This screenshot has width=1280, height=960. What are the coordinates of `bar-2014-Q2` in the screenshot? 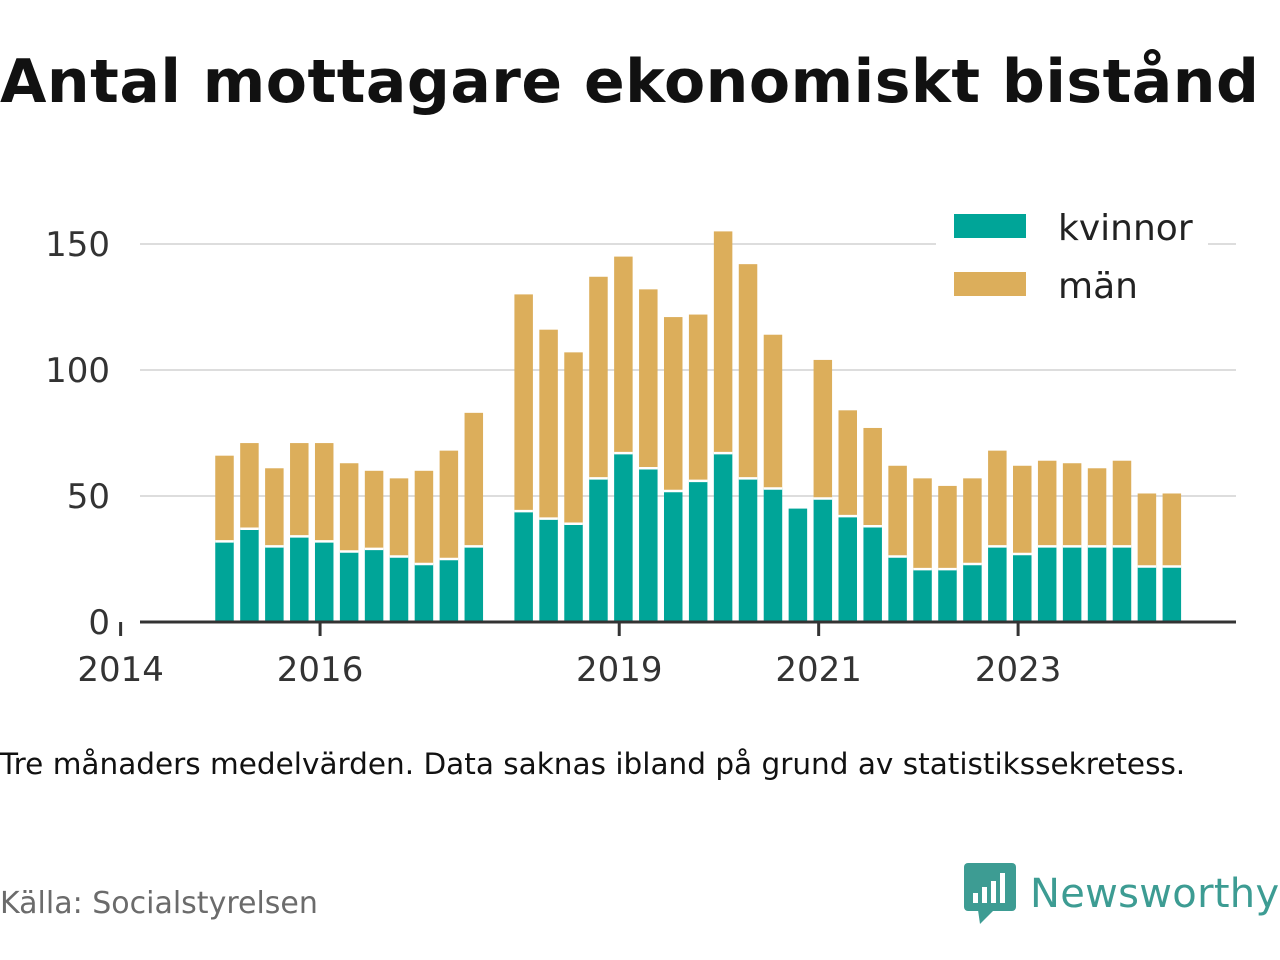 It's located at (224, 538).